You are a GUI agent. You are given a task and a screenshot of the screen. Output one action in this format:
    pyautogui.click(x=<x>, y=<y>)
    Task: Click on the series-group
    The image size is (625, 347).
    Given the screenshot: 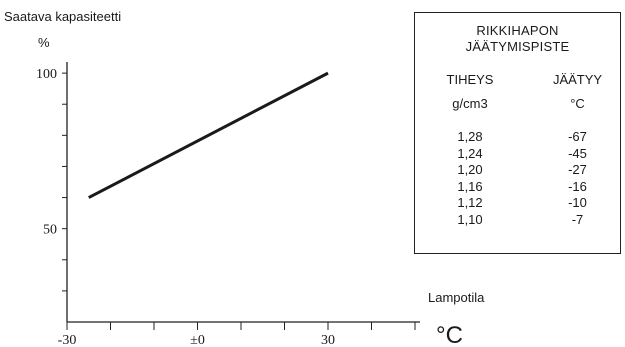 What is the action you would take?
    pyautogui.click(x=208, y=135)
    